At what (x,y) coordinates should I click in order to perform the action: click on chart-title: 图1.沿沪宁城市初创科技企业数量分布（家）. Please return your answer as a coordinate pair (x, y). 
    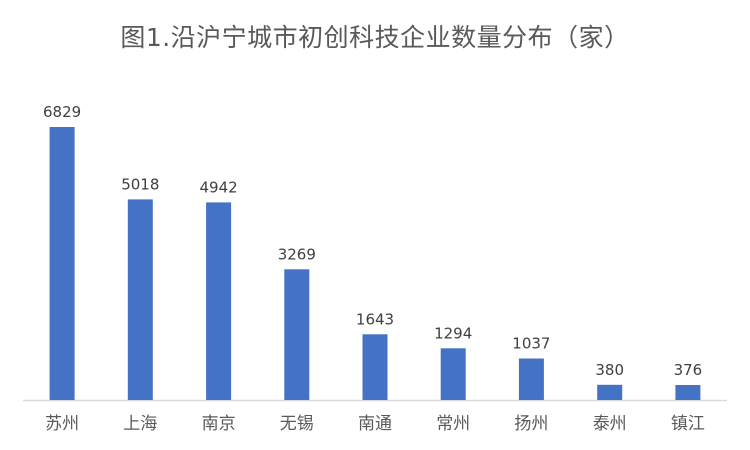
    Looking at the image, I should click on (375, 37).